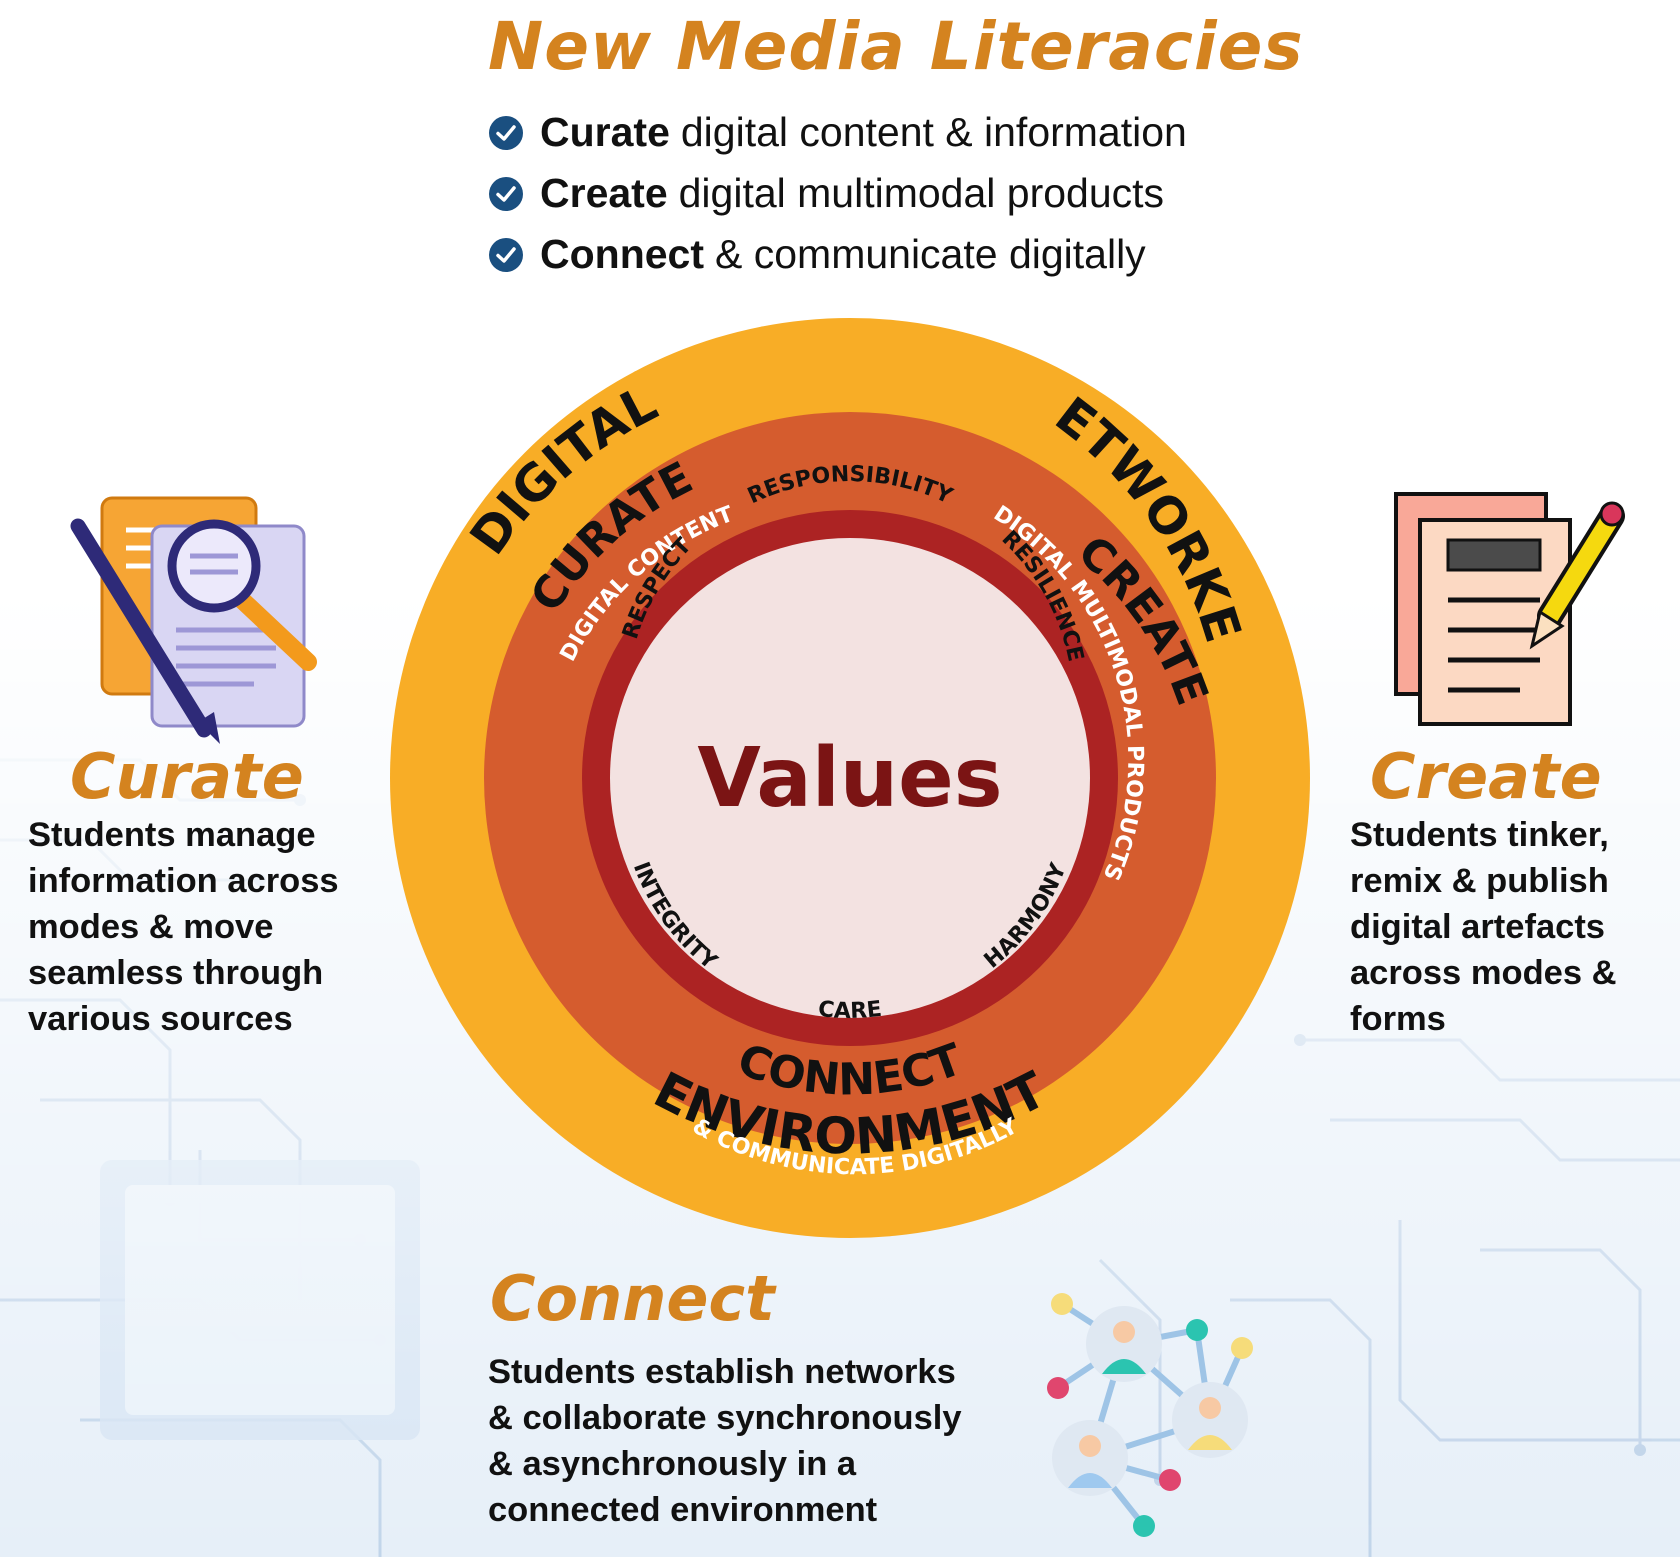 The image size is (1680, 1557). I want to click on document-magnifier-pen-icon, so click(193, 620).